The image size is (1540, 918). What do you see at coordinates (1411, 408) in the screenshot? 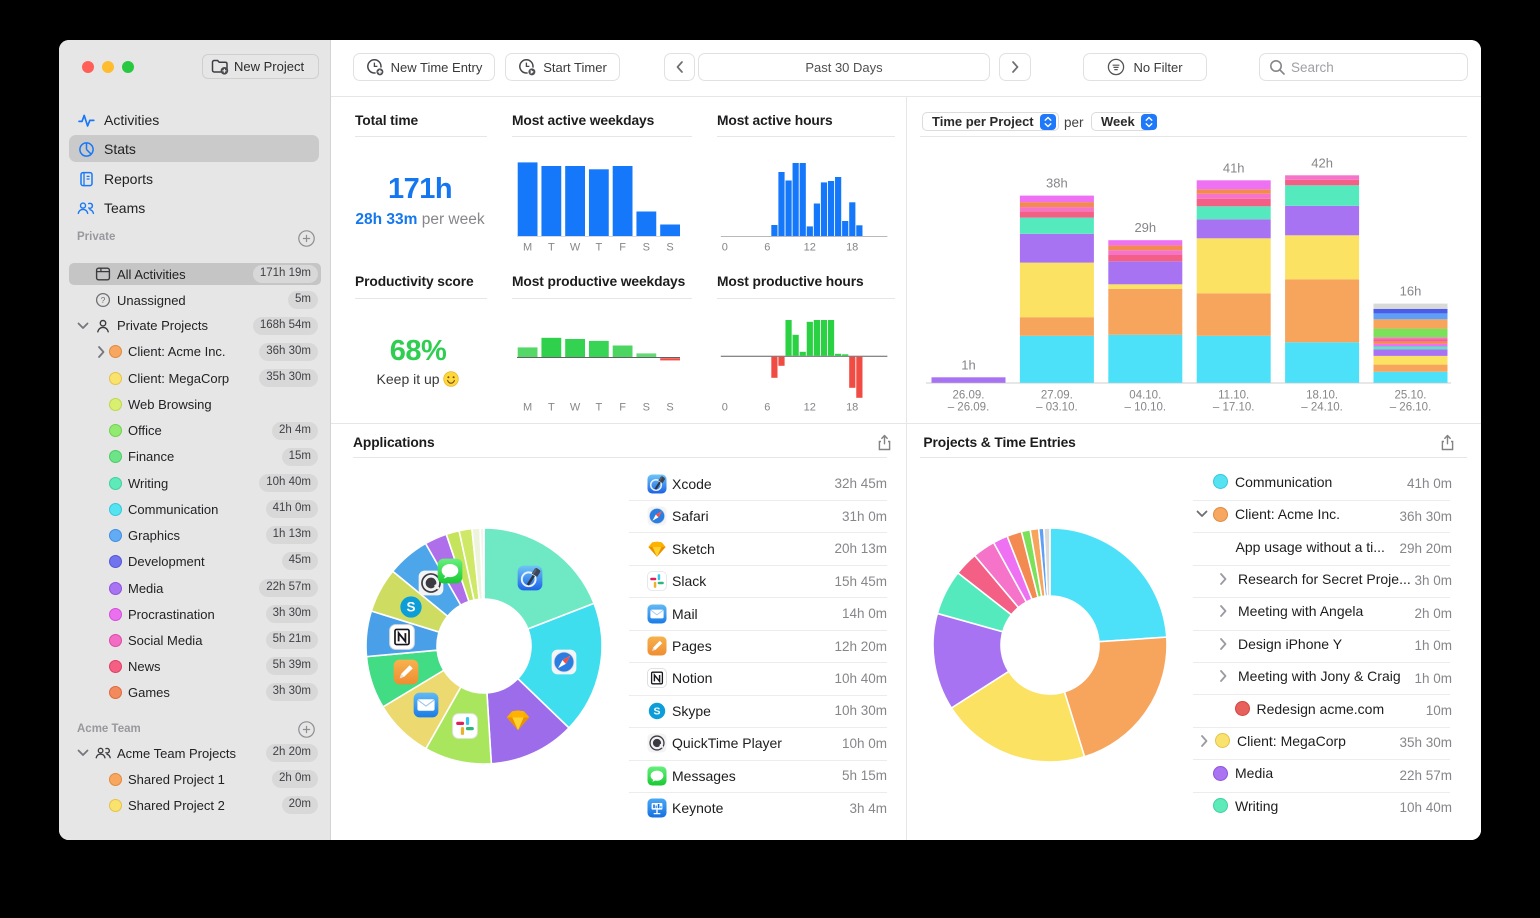
I see `svg-text: – 26.10.` at bounding box center [1411, 408].